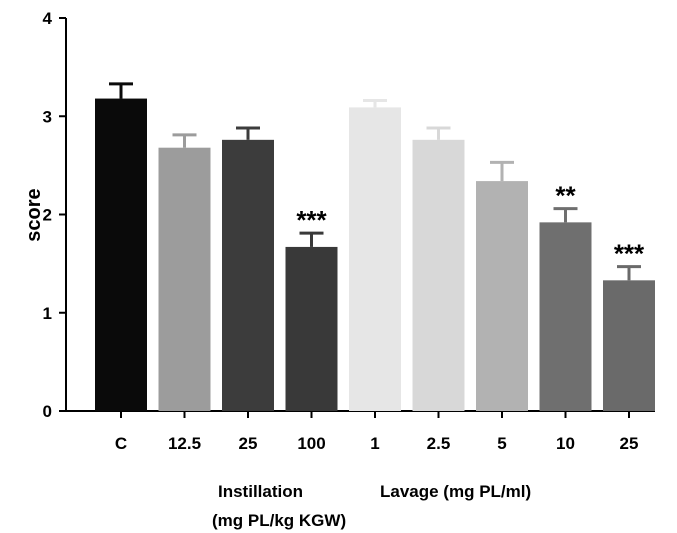 This screenshot has height=533, width=677. I want to click on x-tick-label: C, so click(121, 443).